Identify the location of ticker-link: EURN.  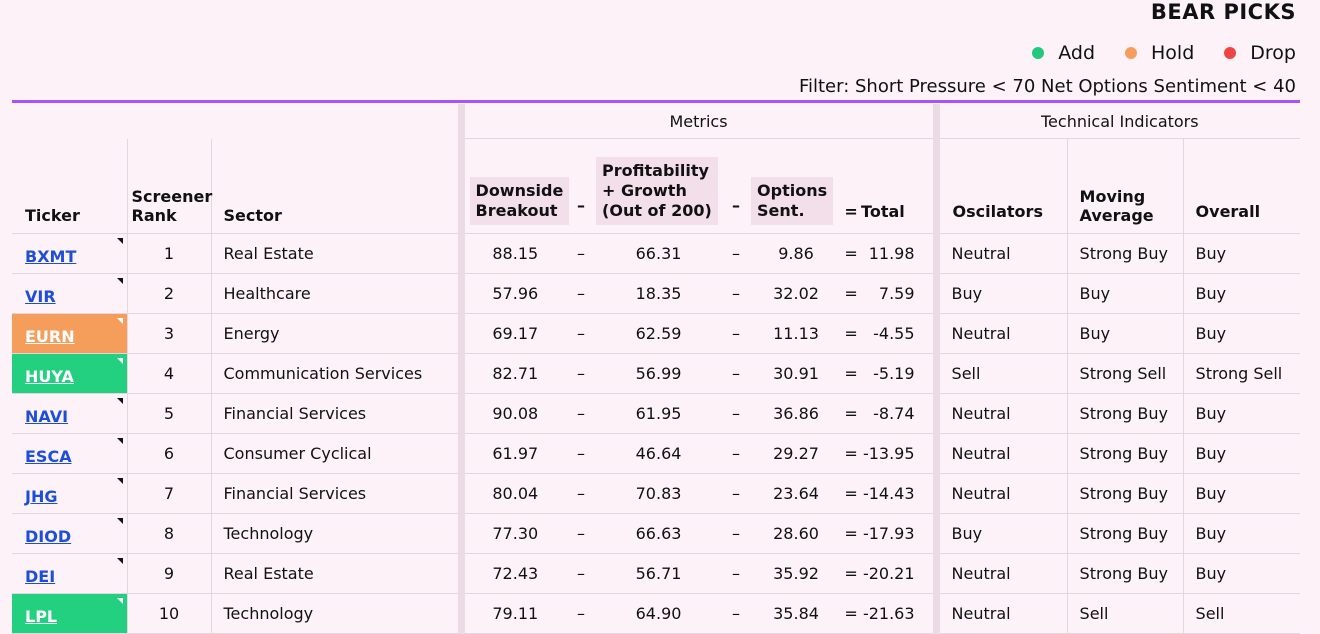
(50, 336).